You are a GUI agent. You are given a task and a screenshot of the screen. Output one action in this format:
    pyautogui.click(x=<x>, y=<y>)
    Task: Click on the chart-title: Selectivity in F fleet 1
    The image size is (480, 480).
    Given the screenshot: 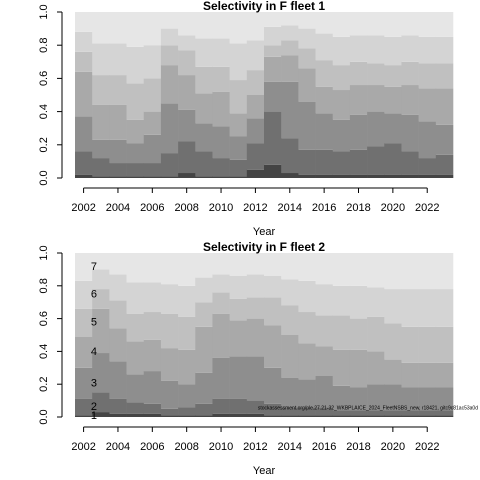 What is the action you would take?
    pyautogui.click(x=264, y=6)
    